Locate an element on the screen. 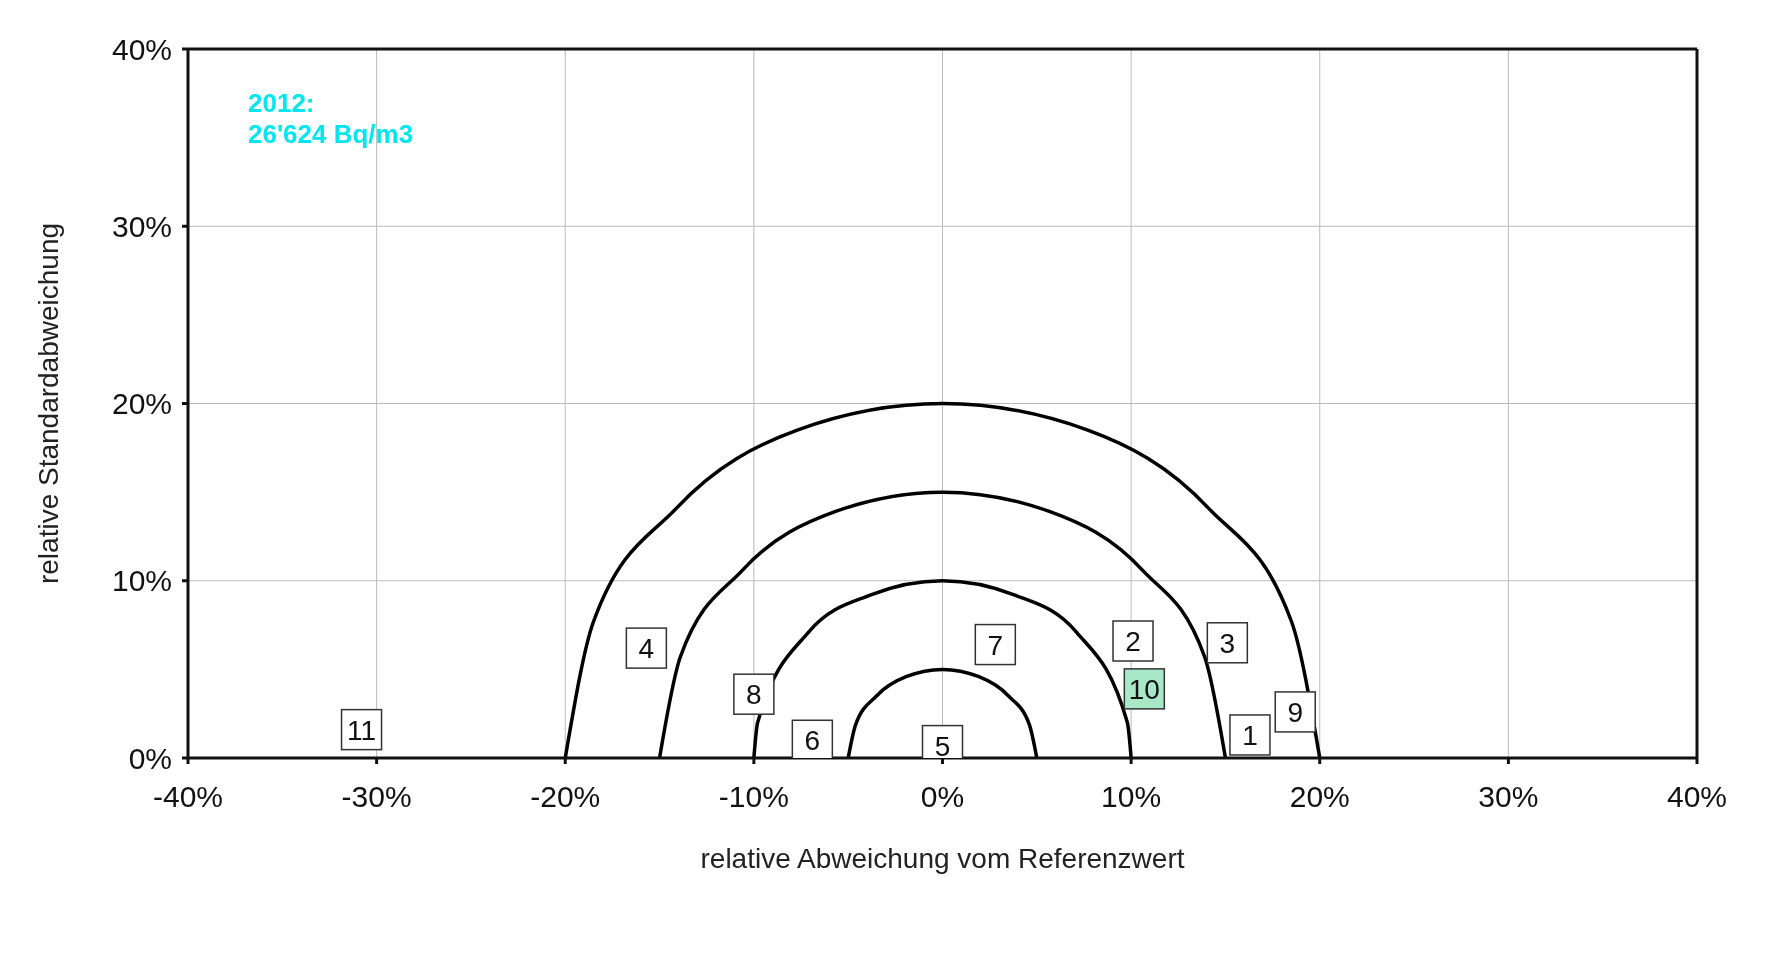 This screenshot has width=1766, height=963. y-axis-title: relative Standardabweichung is located at coordinates (48, 403).